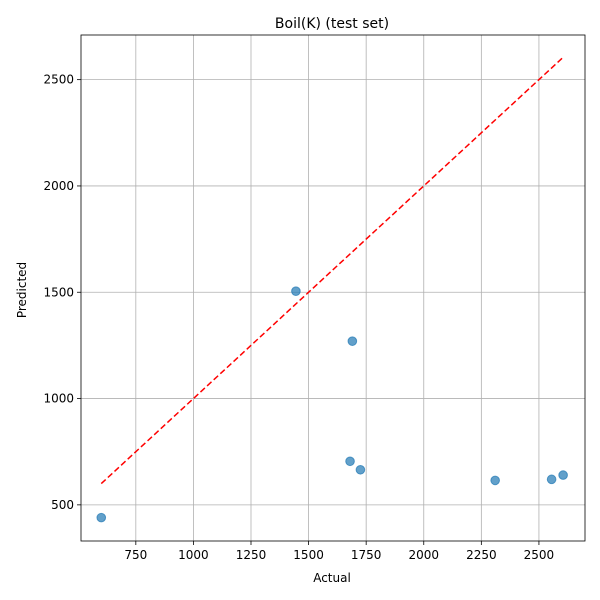 This screenshot has height=600, width=600. What do you see at coordinates (62, 505) in the screenshot?
I see `y-tick-label: 500` at bounding box center [62, 505].